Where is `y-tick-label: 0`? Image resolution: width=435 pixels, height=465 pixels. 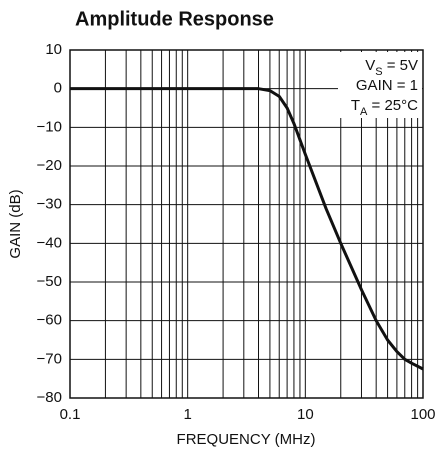
y-tick-label: 0 is located at coordinates (58, 88).